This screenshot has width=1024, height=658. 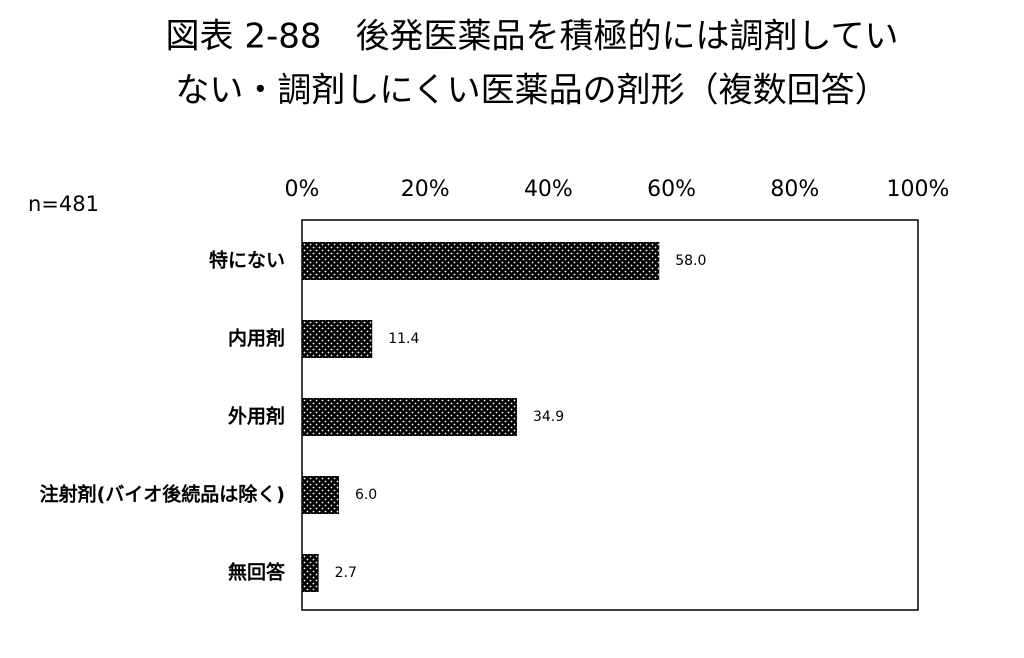 What do you see at coordinates (256, 338) in the screenshot?
I see `y-tick-label: 内用剤` at bounding box center [256, 338].